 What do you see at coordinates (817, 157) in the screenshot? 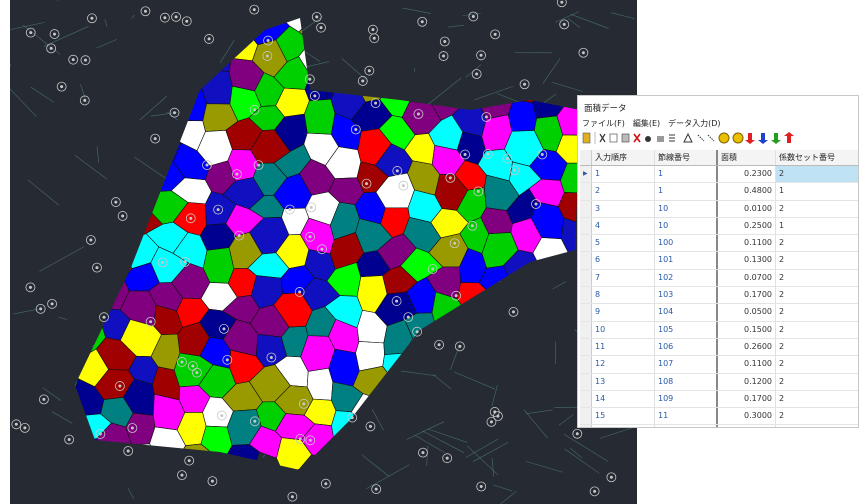
I see `column-header: 係数セット番号` at bounding box center [817, 157].